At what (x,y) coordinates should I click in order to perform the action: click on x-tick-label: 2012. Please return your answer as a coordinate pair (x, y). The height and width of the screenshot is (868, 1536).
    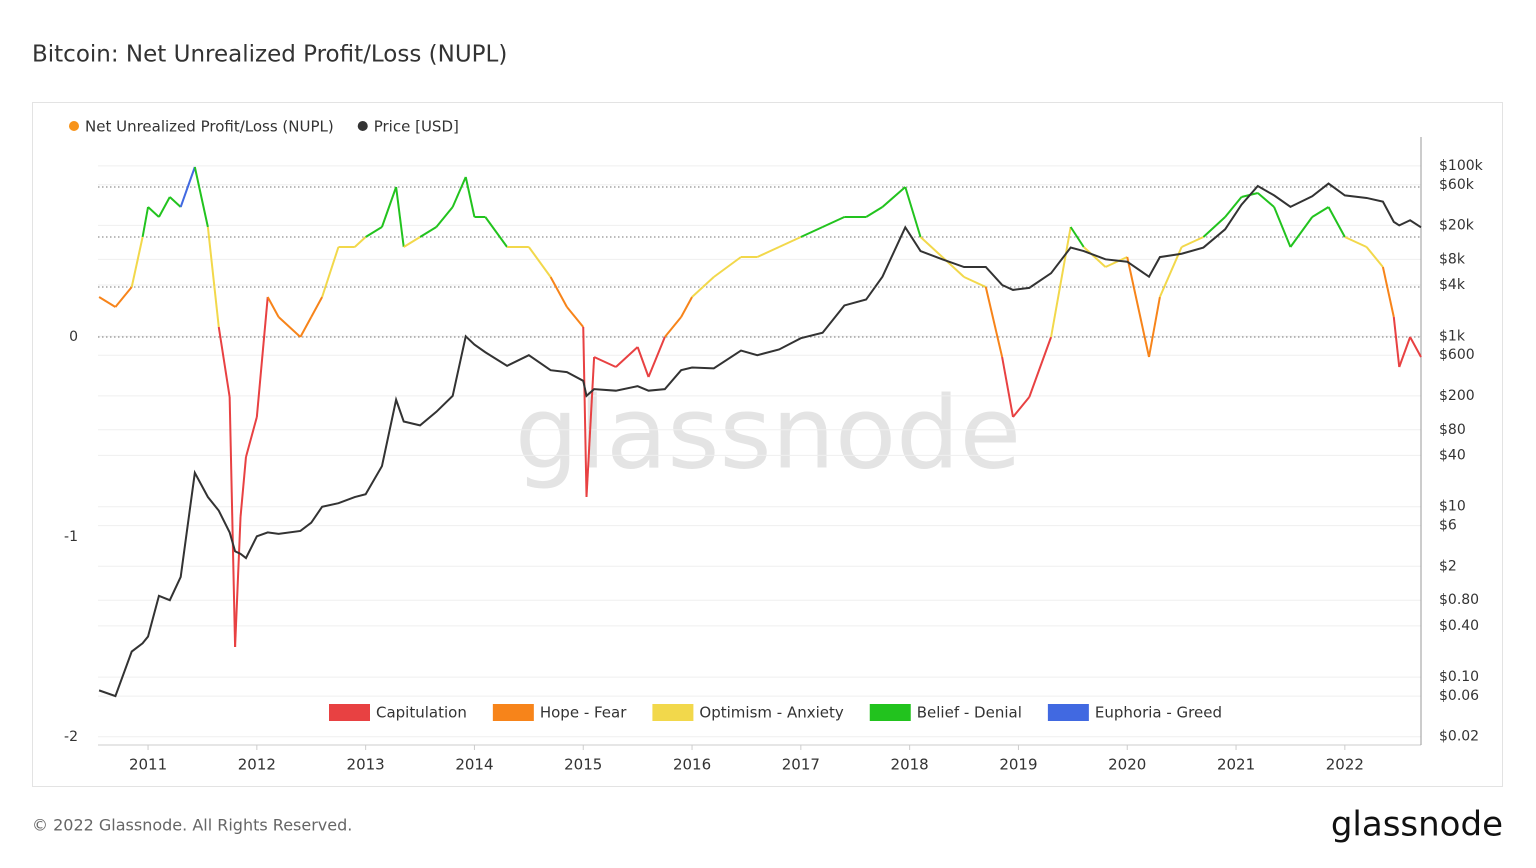
    Looking at the image, I should click on (257, 765).